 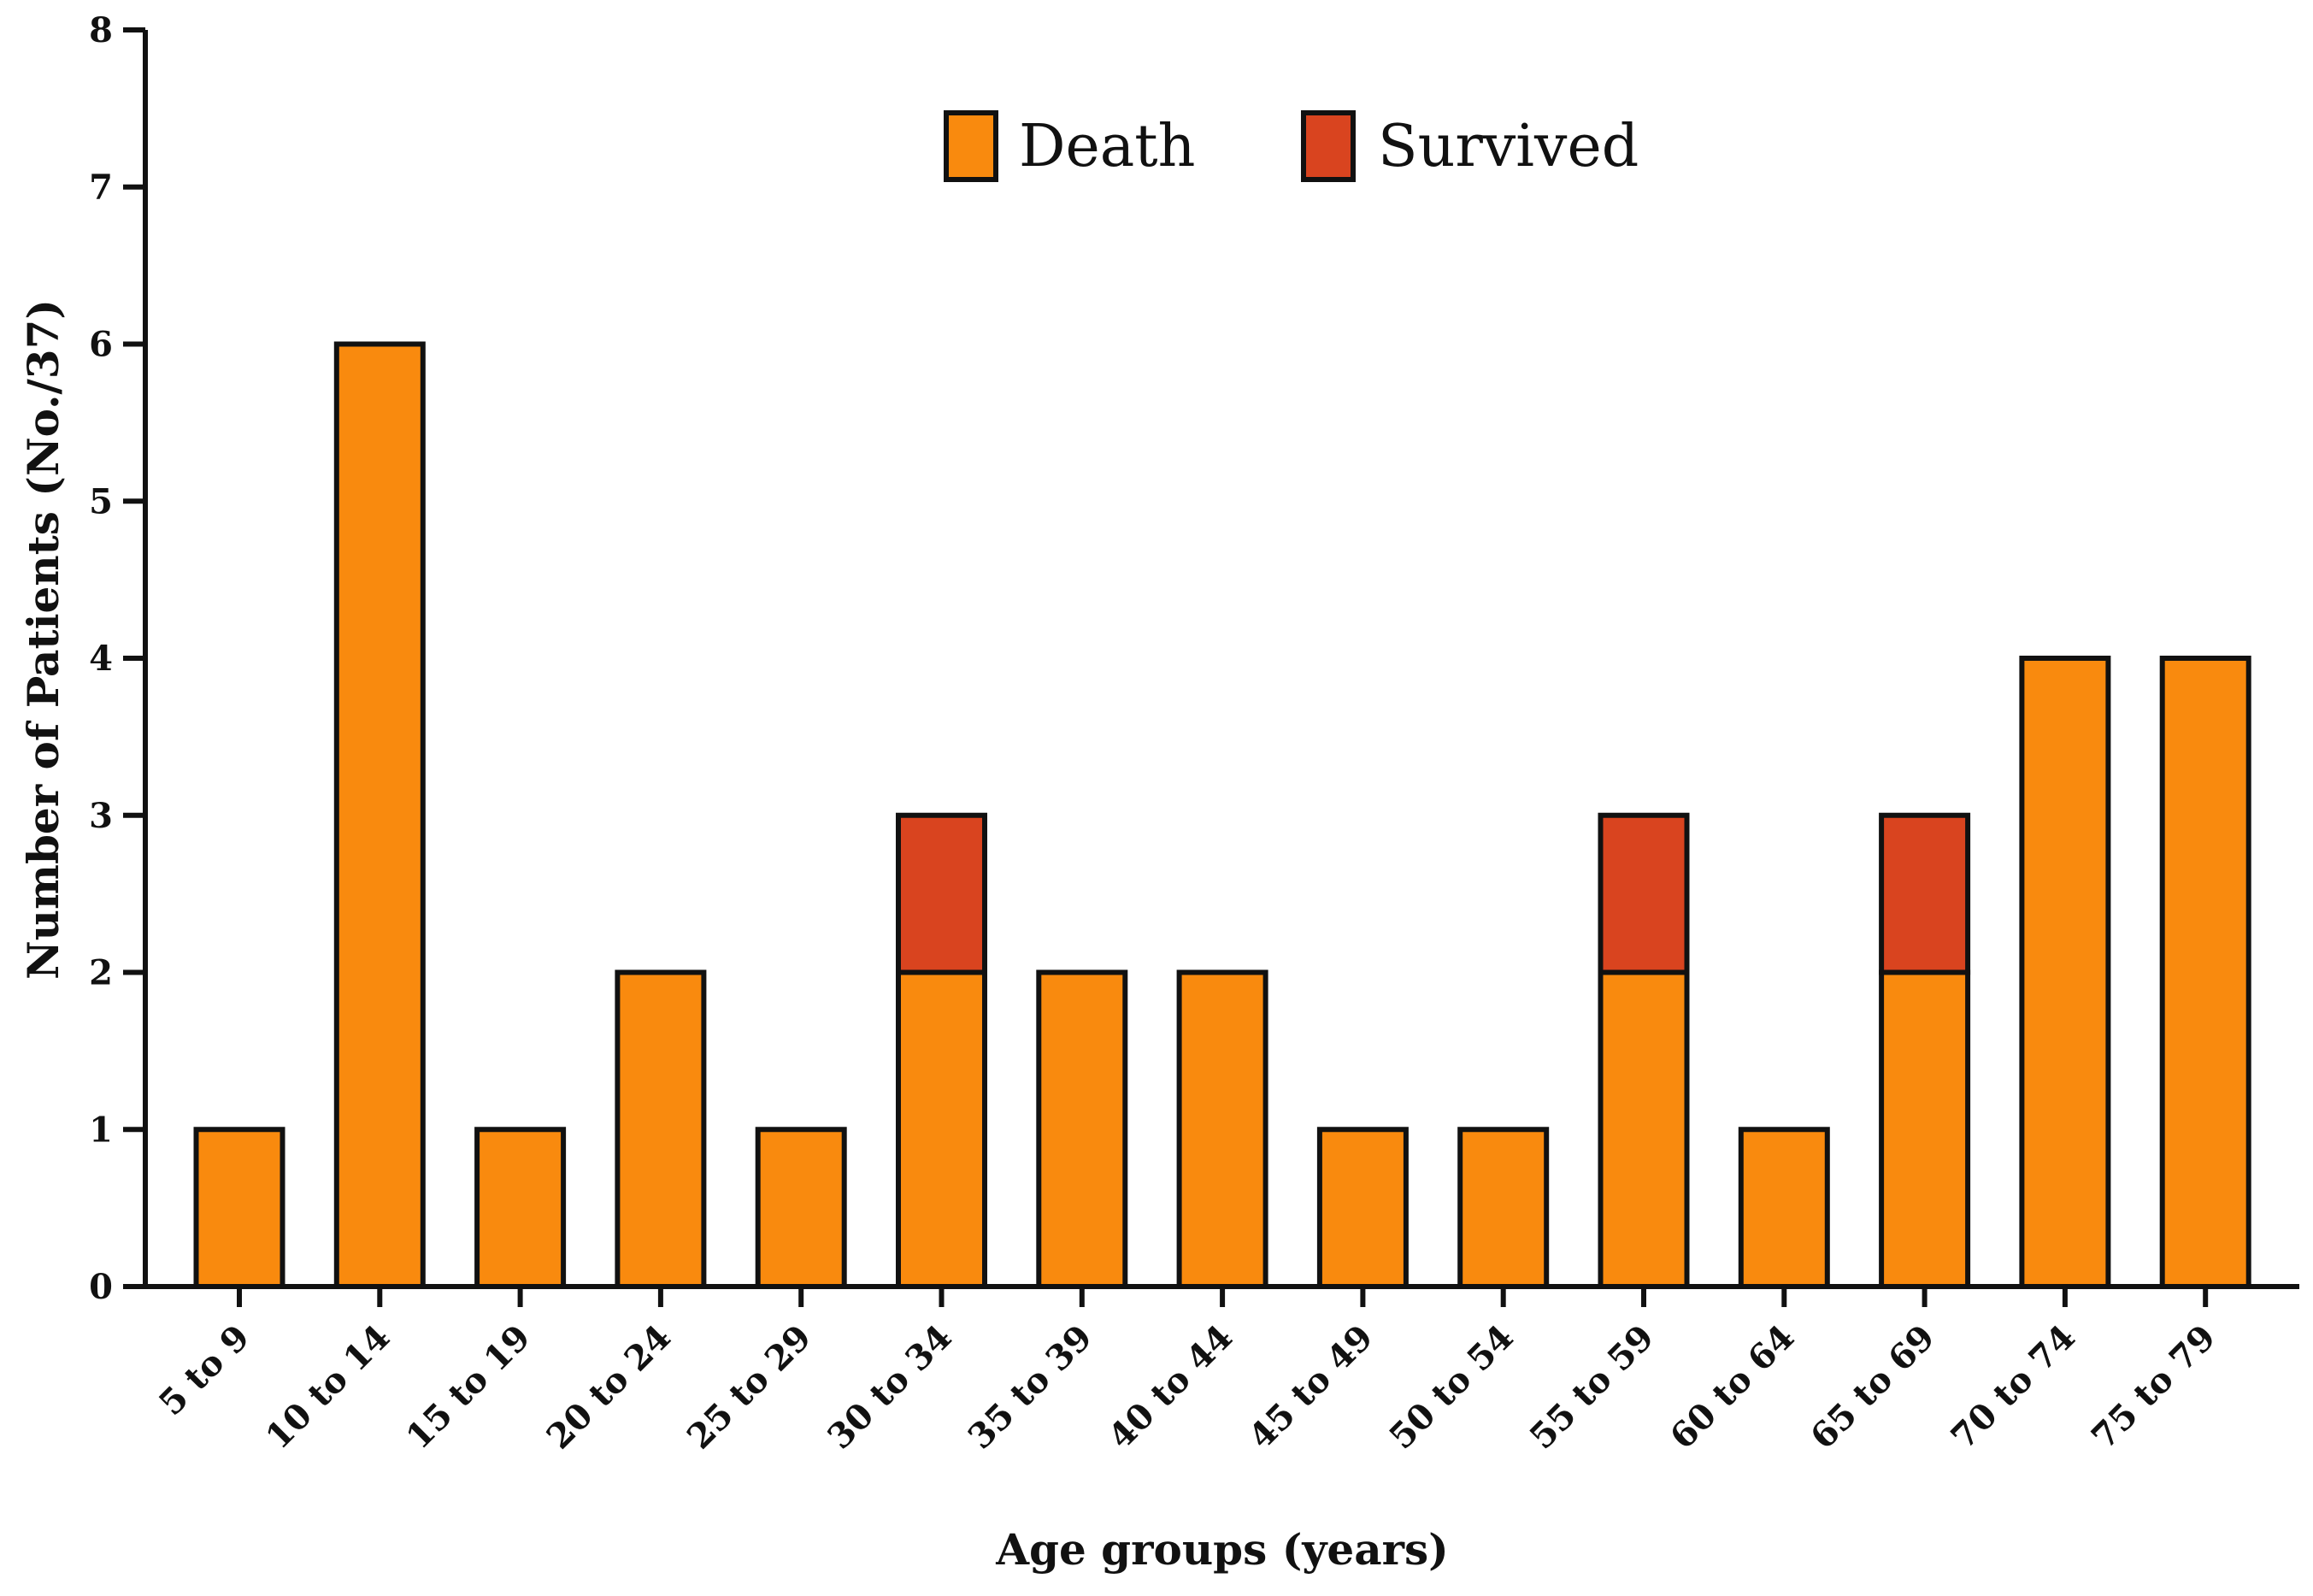 I want to click on x-tick-label-4: 25 to 29, so click(x=750, y=1387).